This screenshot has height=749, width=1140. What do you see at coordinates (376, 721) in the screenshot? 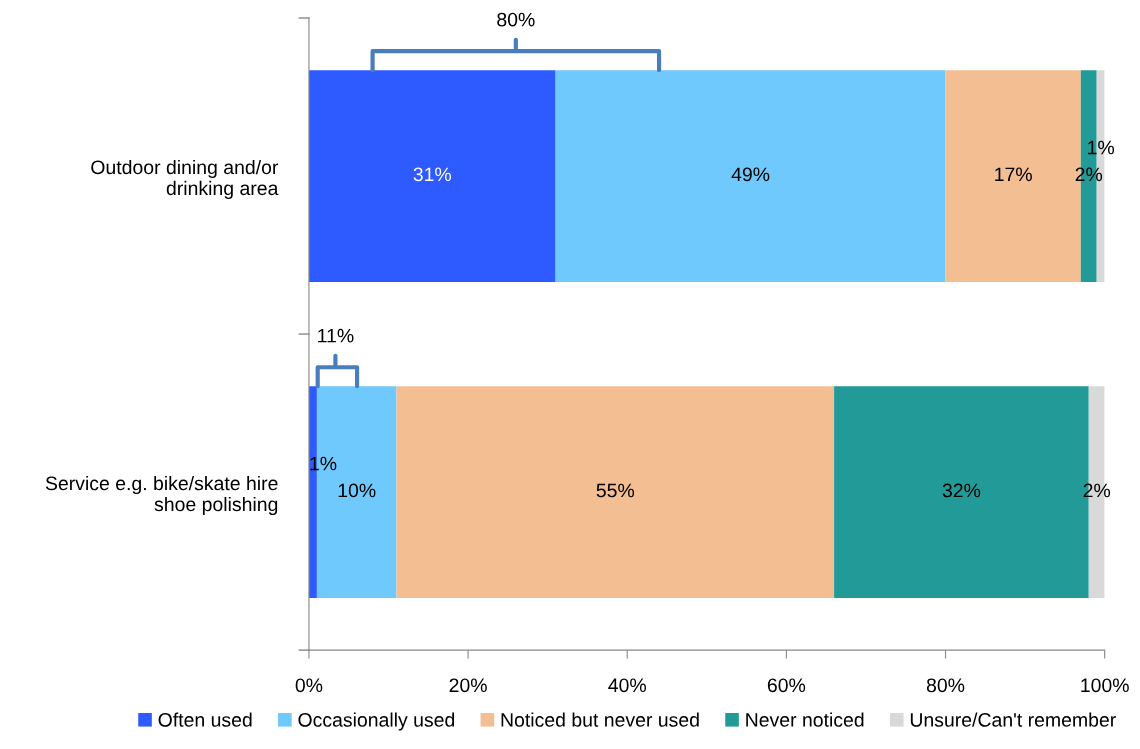
I see `legend-label: Occasionally used` at bounding box center [376, 721].